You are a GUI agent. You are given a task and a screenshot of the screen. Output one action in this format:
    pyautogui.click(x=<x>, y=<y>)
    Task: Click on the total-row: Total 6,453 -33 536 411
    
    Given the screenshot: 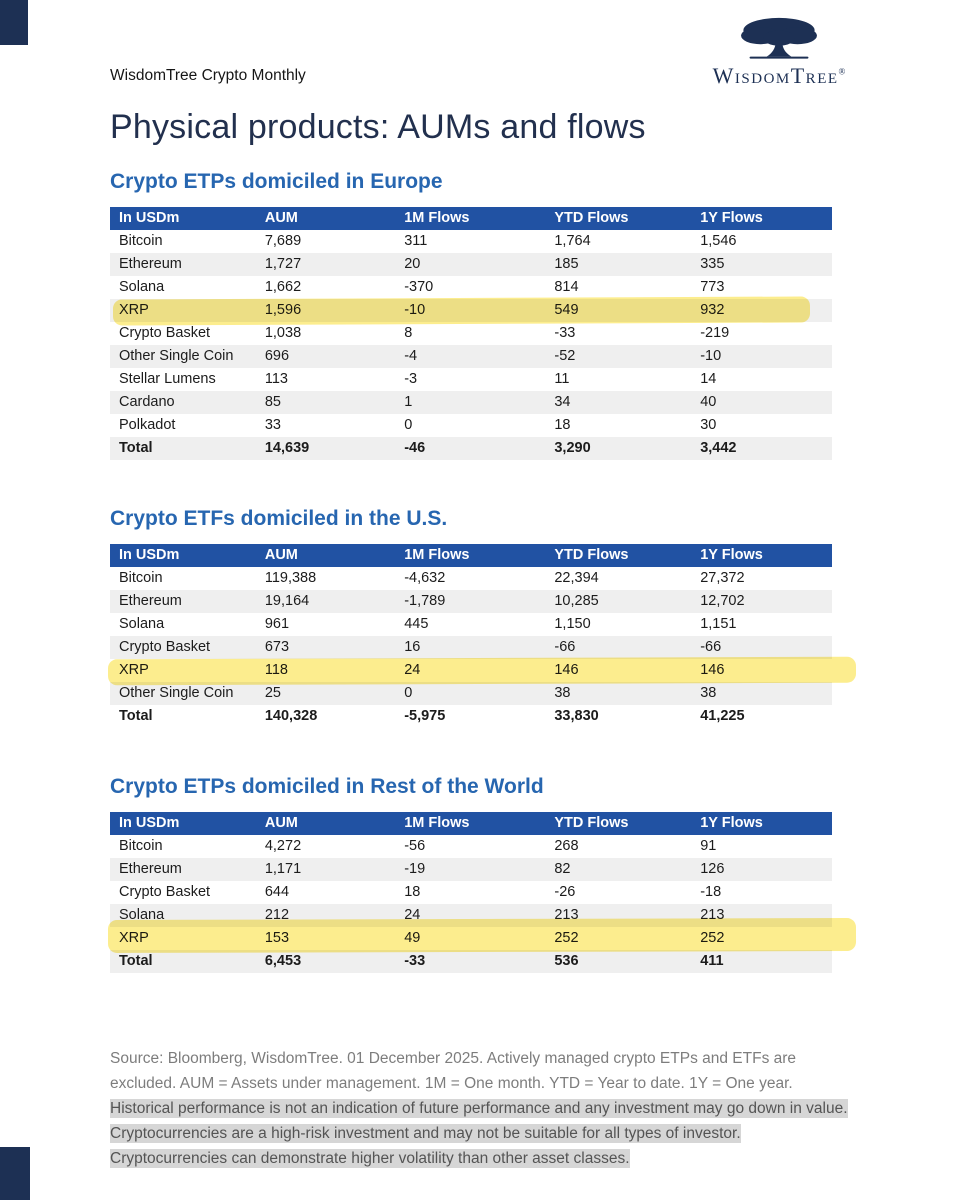 What is the action you would take?
    pyautogui.click(x=471, y=961)
    